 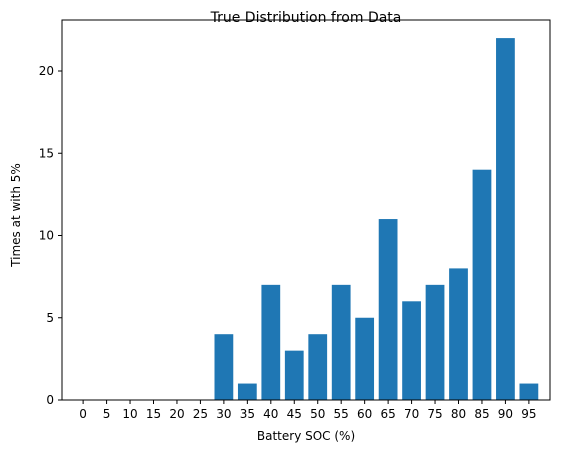 What do you see at coordinates (434, 414) in the screenshot?
I see `x-tick-label-75: 75` at bounding box center [434, 414].